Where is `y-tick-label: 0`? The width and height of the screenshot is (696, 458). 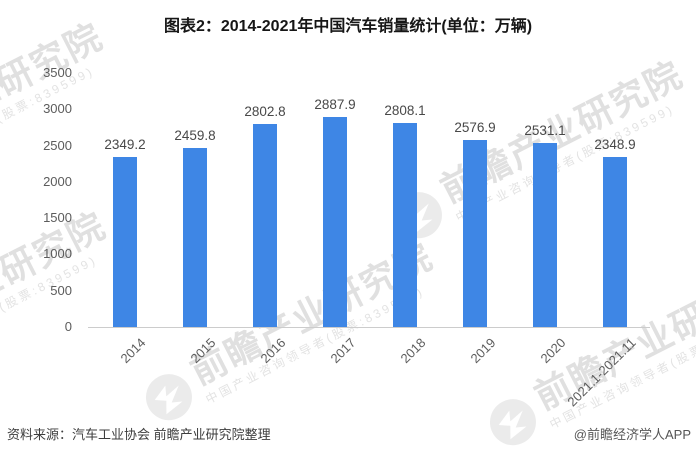 y-tick-label: 0 is located at coordinates (68, 326).